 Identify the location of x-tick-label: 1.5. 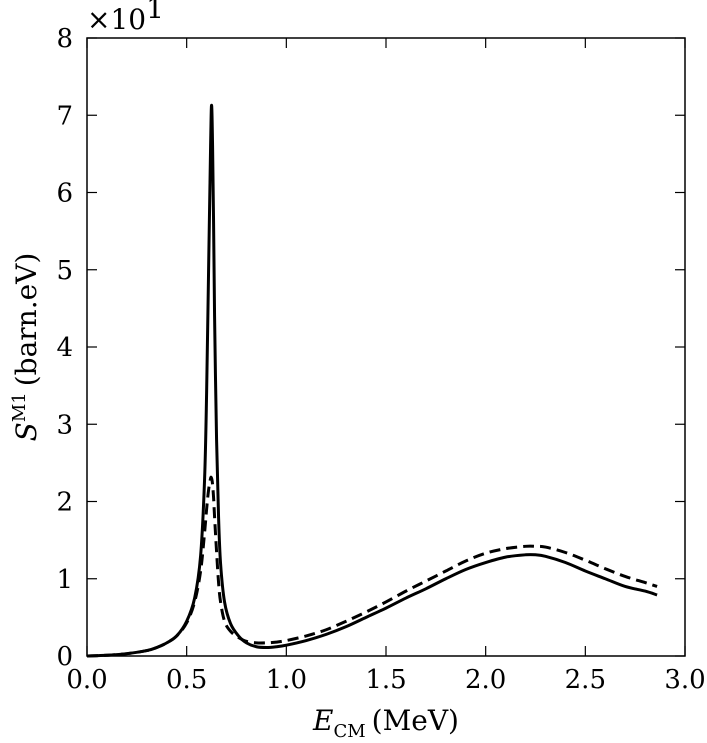
(385, 680).